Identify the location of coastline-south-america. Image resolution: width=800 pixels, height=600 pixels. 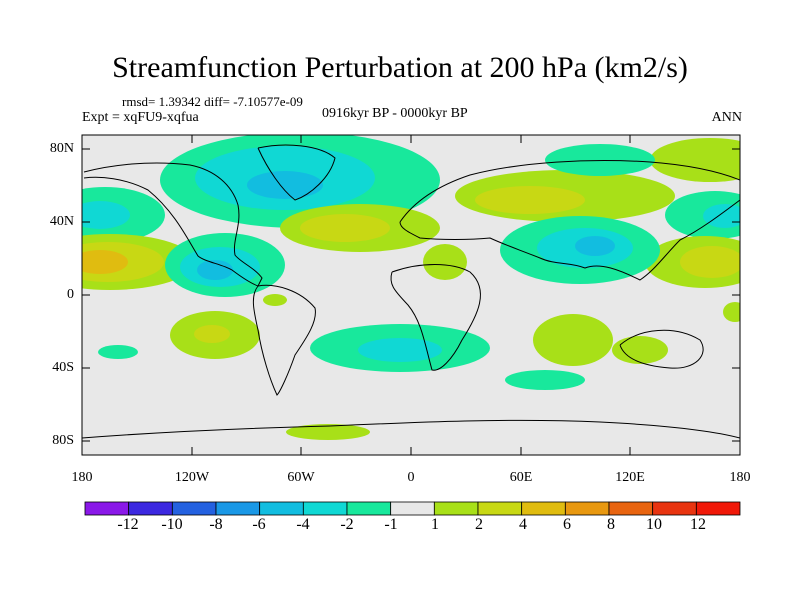
(284, 340).